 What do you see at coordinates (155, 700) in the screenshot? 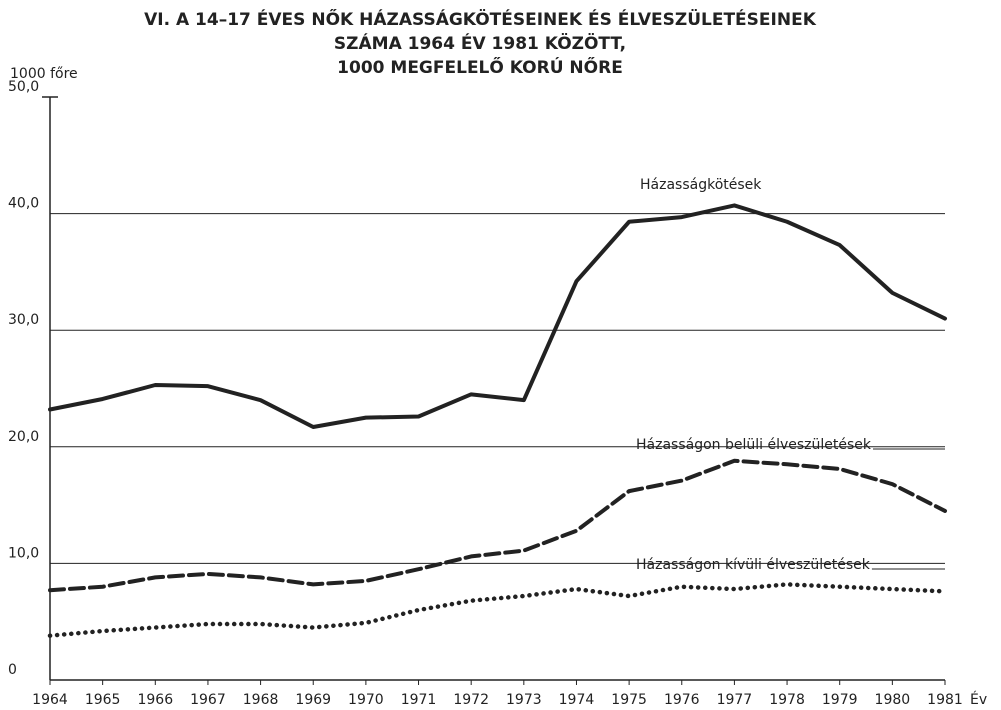
I see `x-tick-label: 1966` at bounding box center [155, 700].